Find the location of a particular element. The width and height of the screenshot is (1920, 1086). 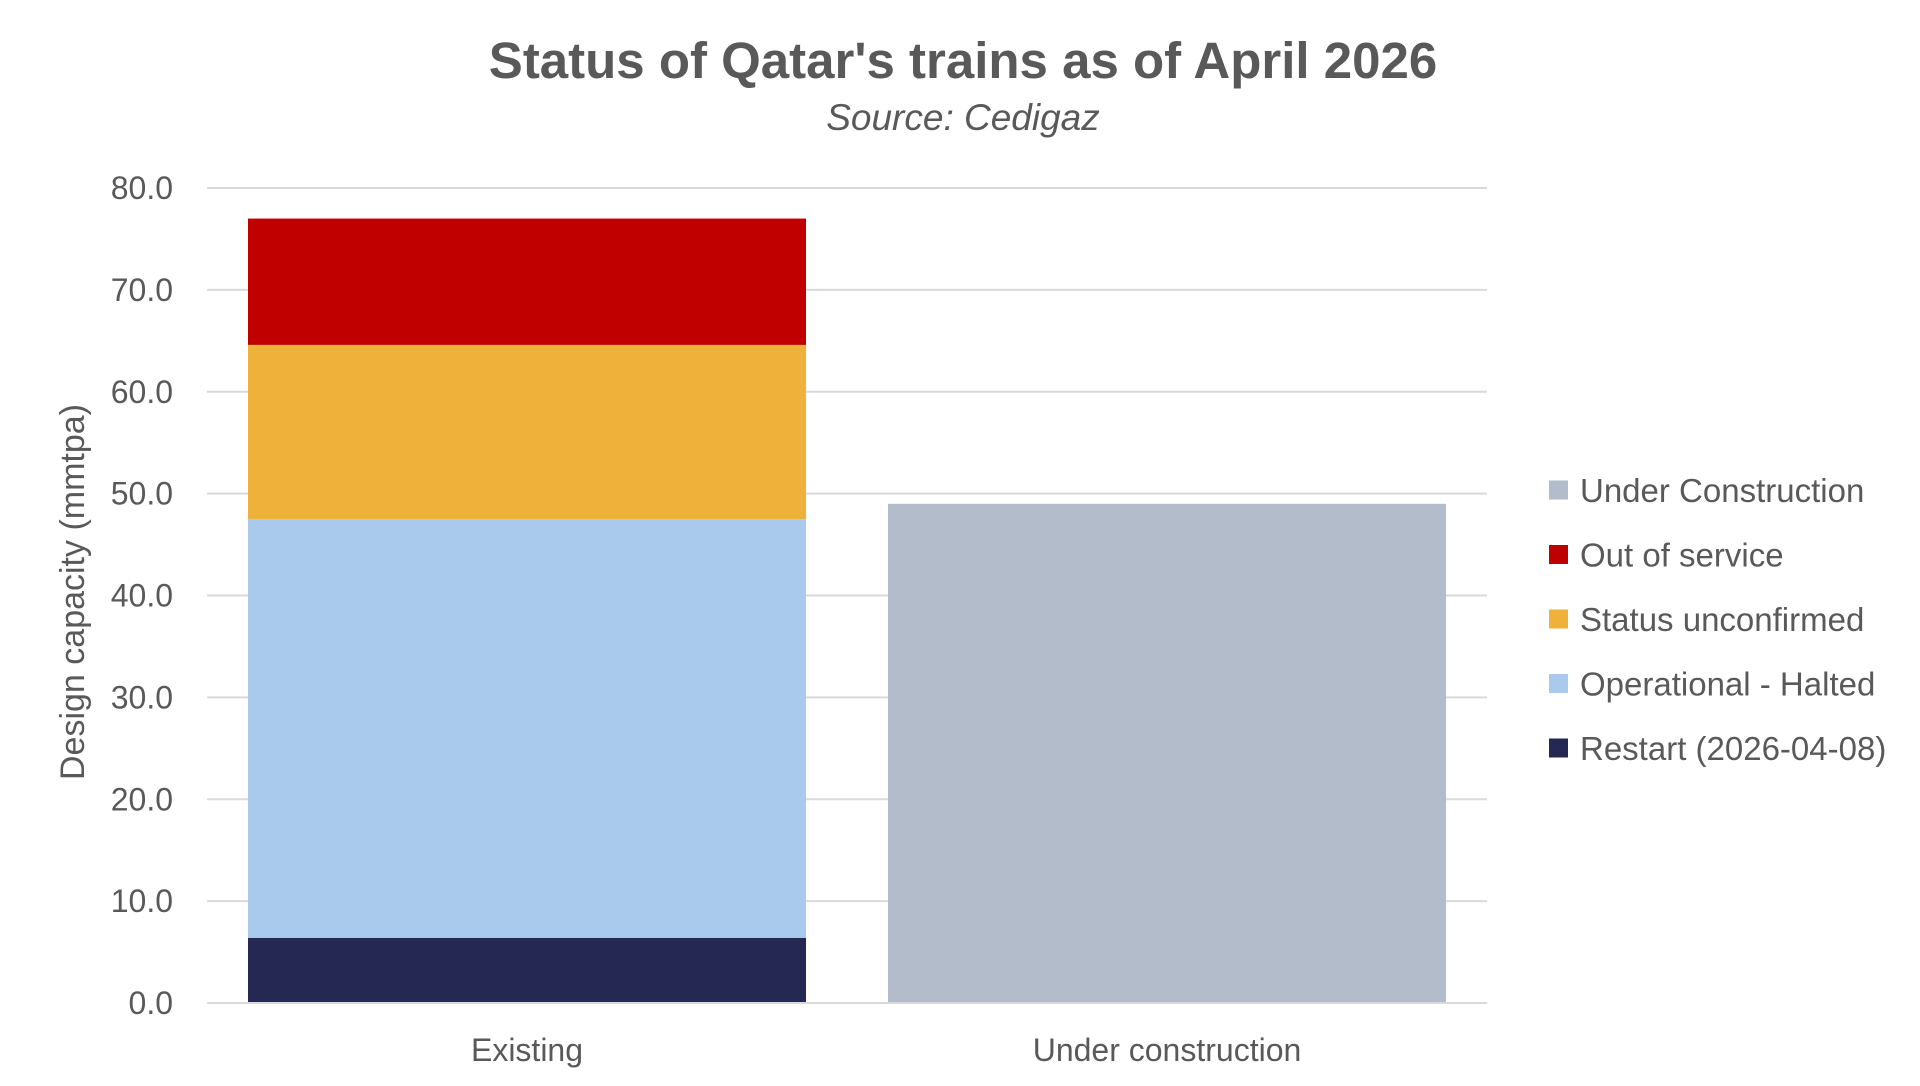

x-tick-label-existing: Existing is located at coordinates (527, 1050).